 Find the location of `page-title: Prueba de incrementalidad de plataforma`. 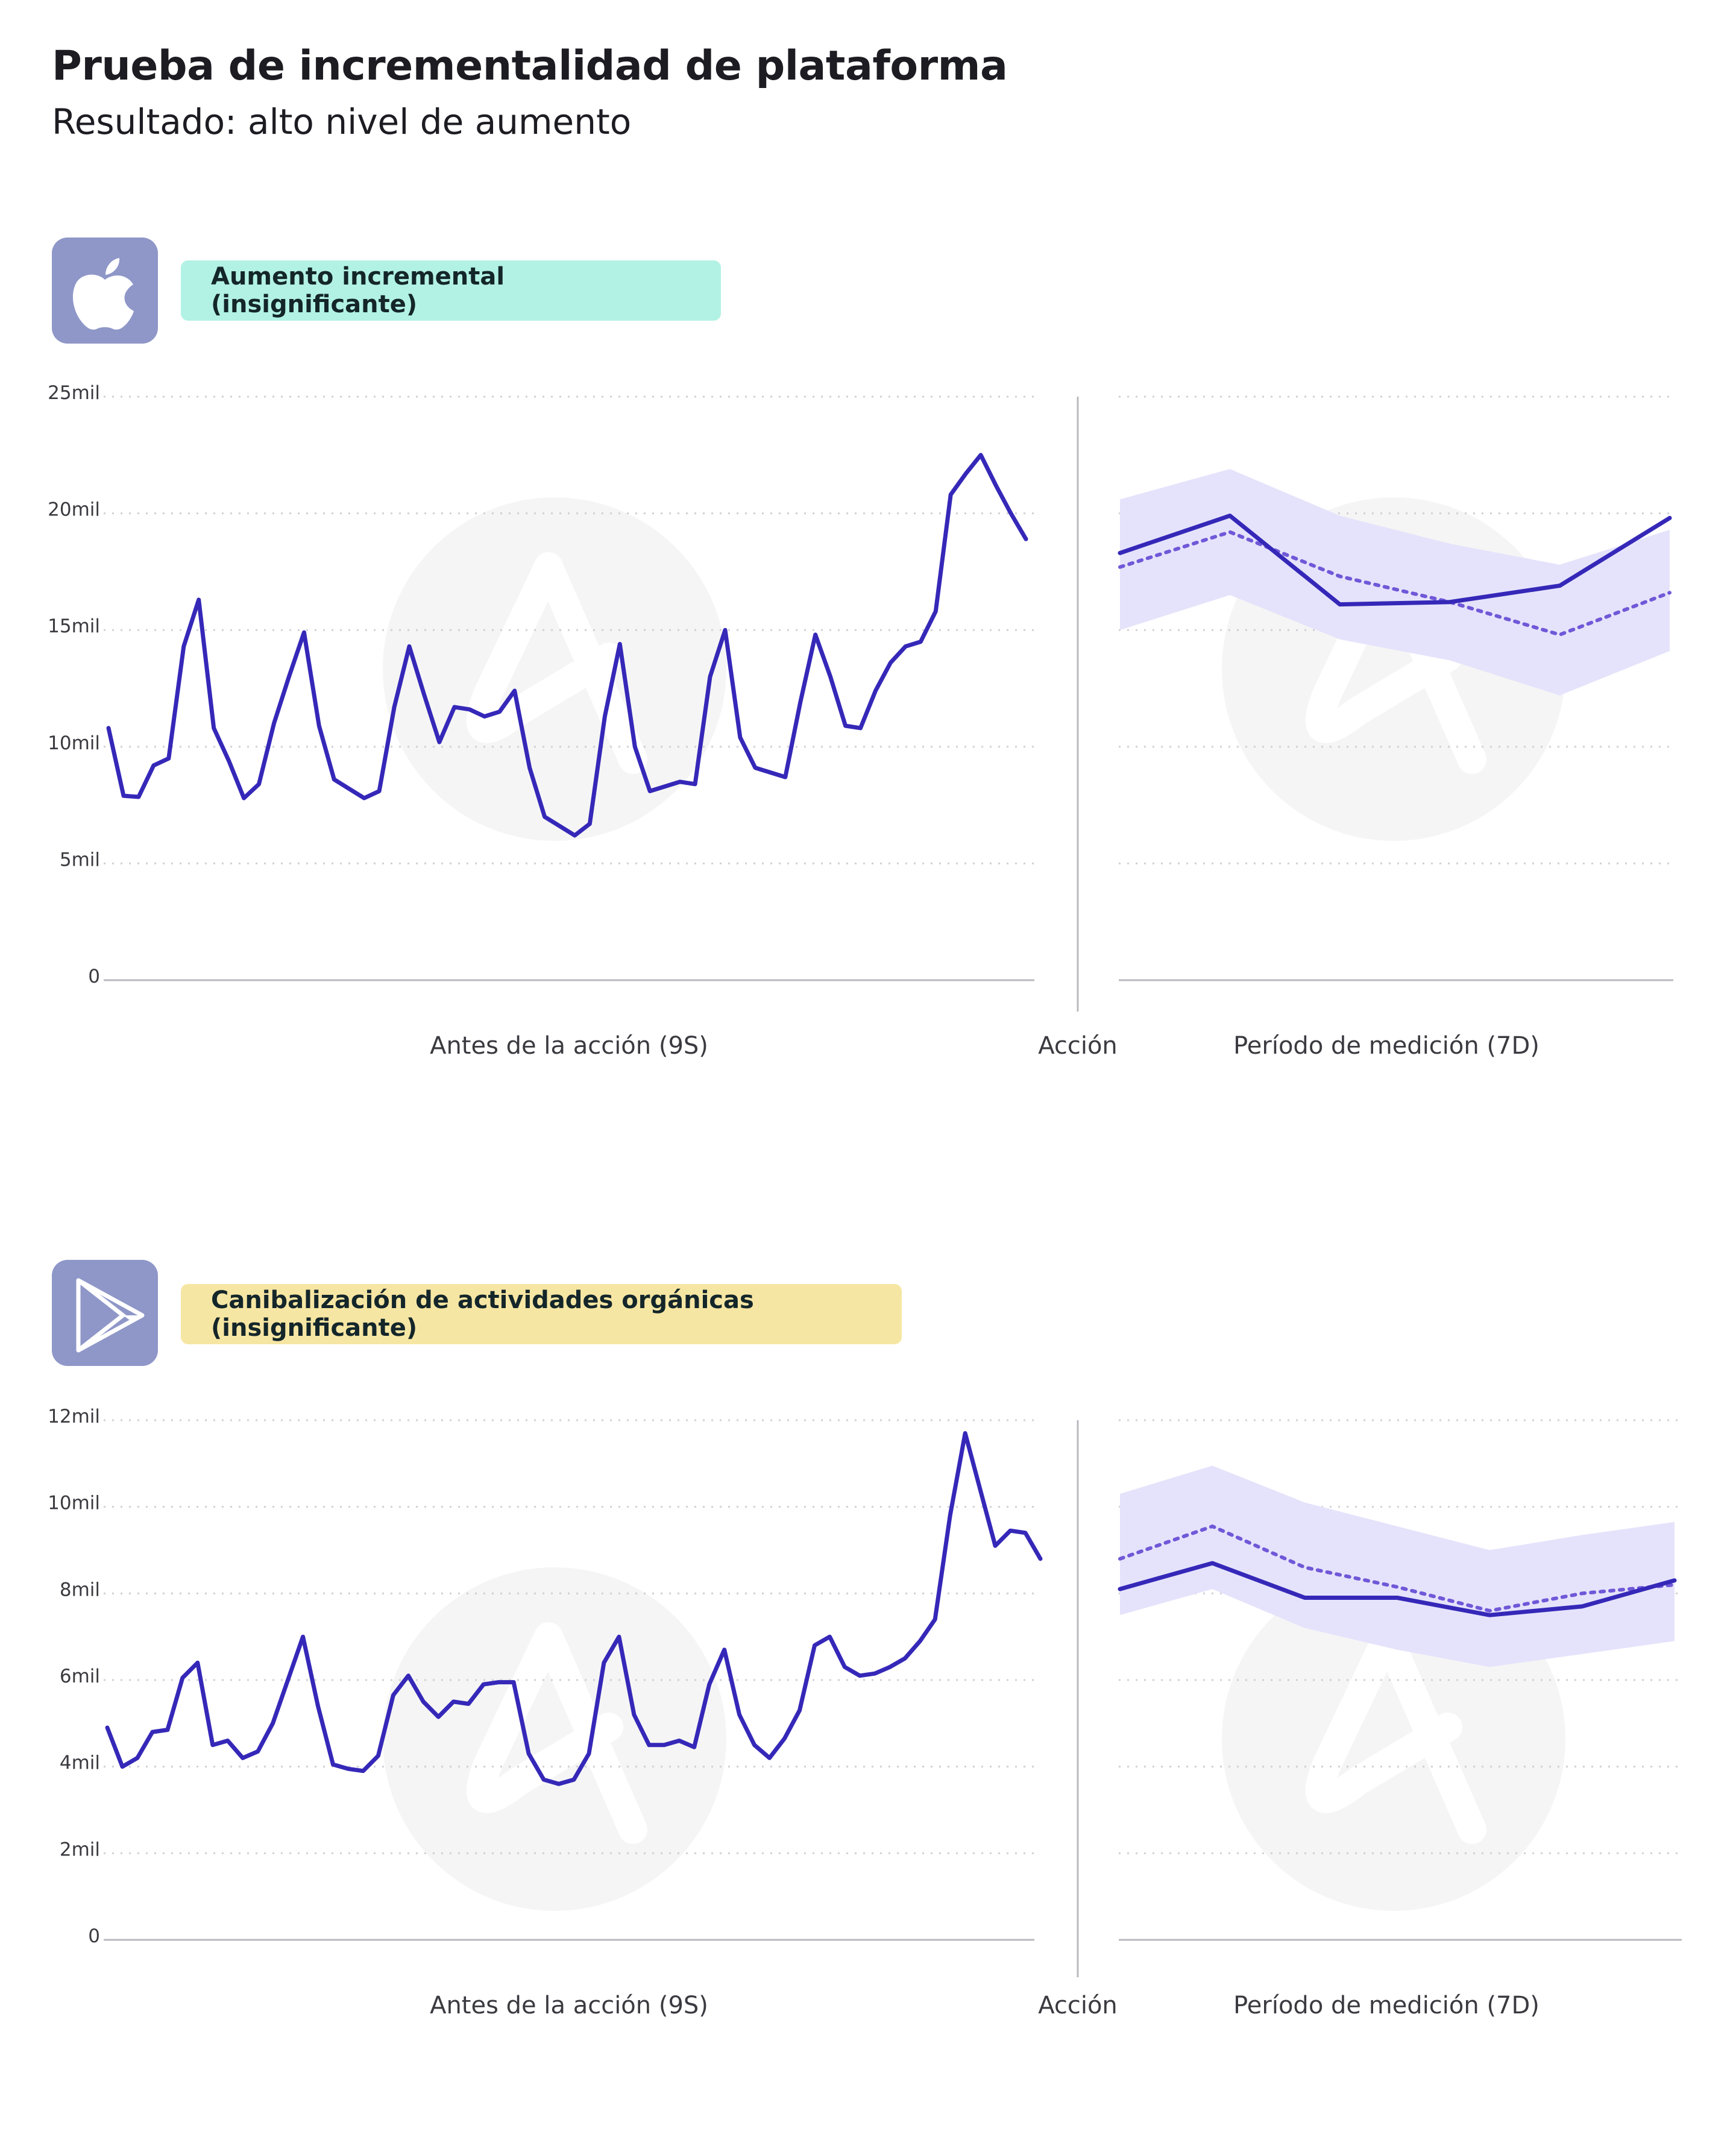

page-title: Prueba de incrementalidad de plataforma is located at coordinates (530, 66).